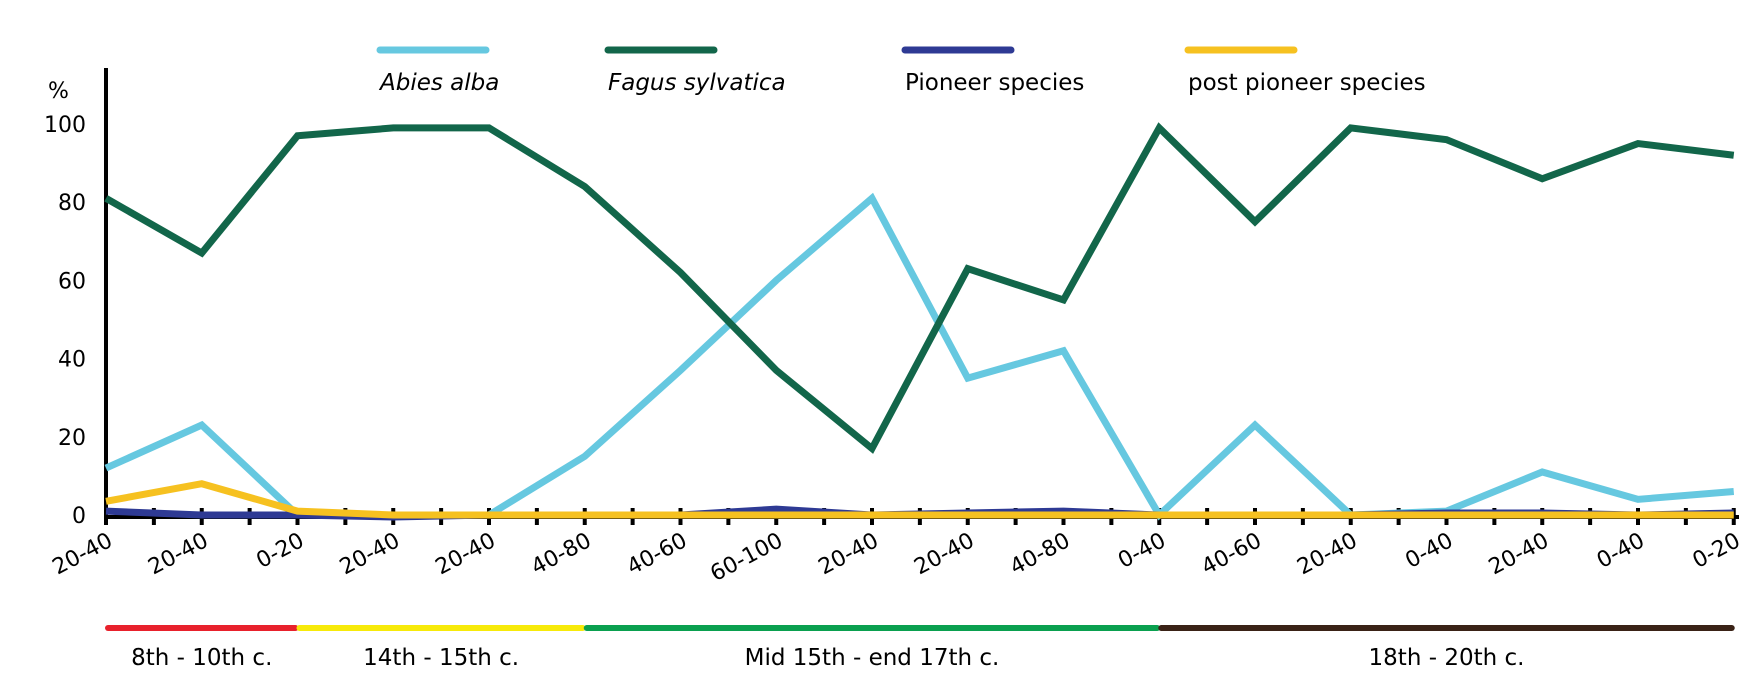 This screenshot has height=689, width=1739. Describe the element at coordinates (65, 125) in the screenshot. I see `y-tick-label: 100` at that location.